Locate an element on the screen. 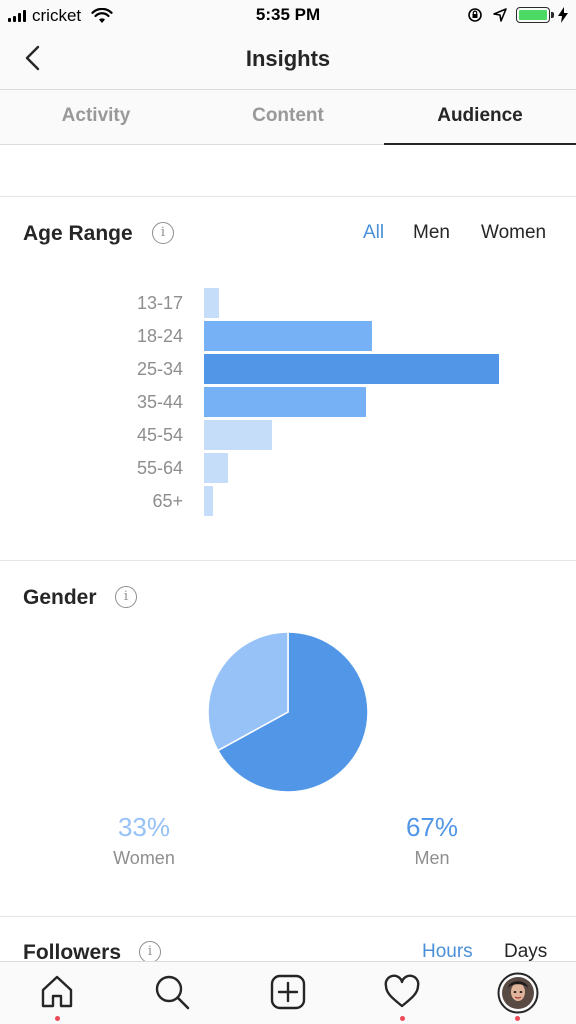 The width and height of the screenshot is (576, 1024). age-bar-65-plus is located at coordinates (208, 501).